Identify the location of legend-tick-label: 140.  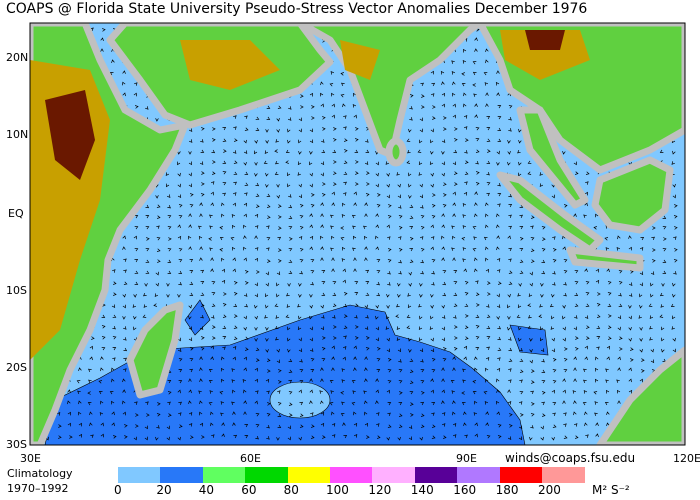
(422, 490).